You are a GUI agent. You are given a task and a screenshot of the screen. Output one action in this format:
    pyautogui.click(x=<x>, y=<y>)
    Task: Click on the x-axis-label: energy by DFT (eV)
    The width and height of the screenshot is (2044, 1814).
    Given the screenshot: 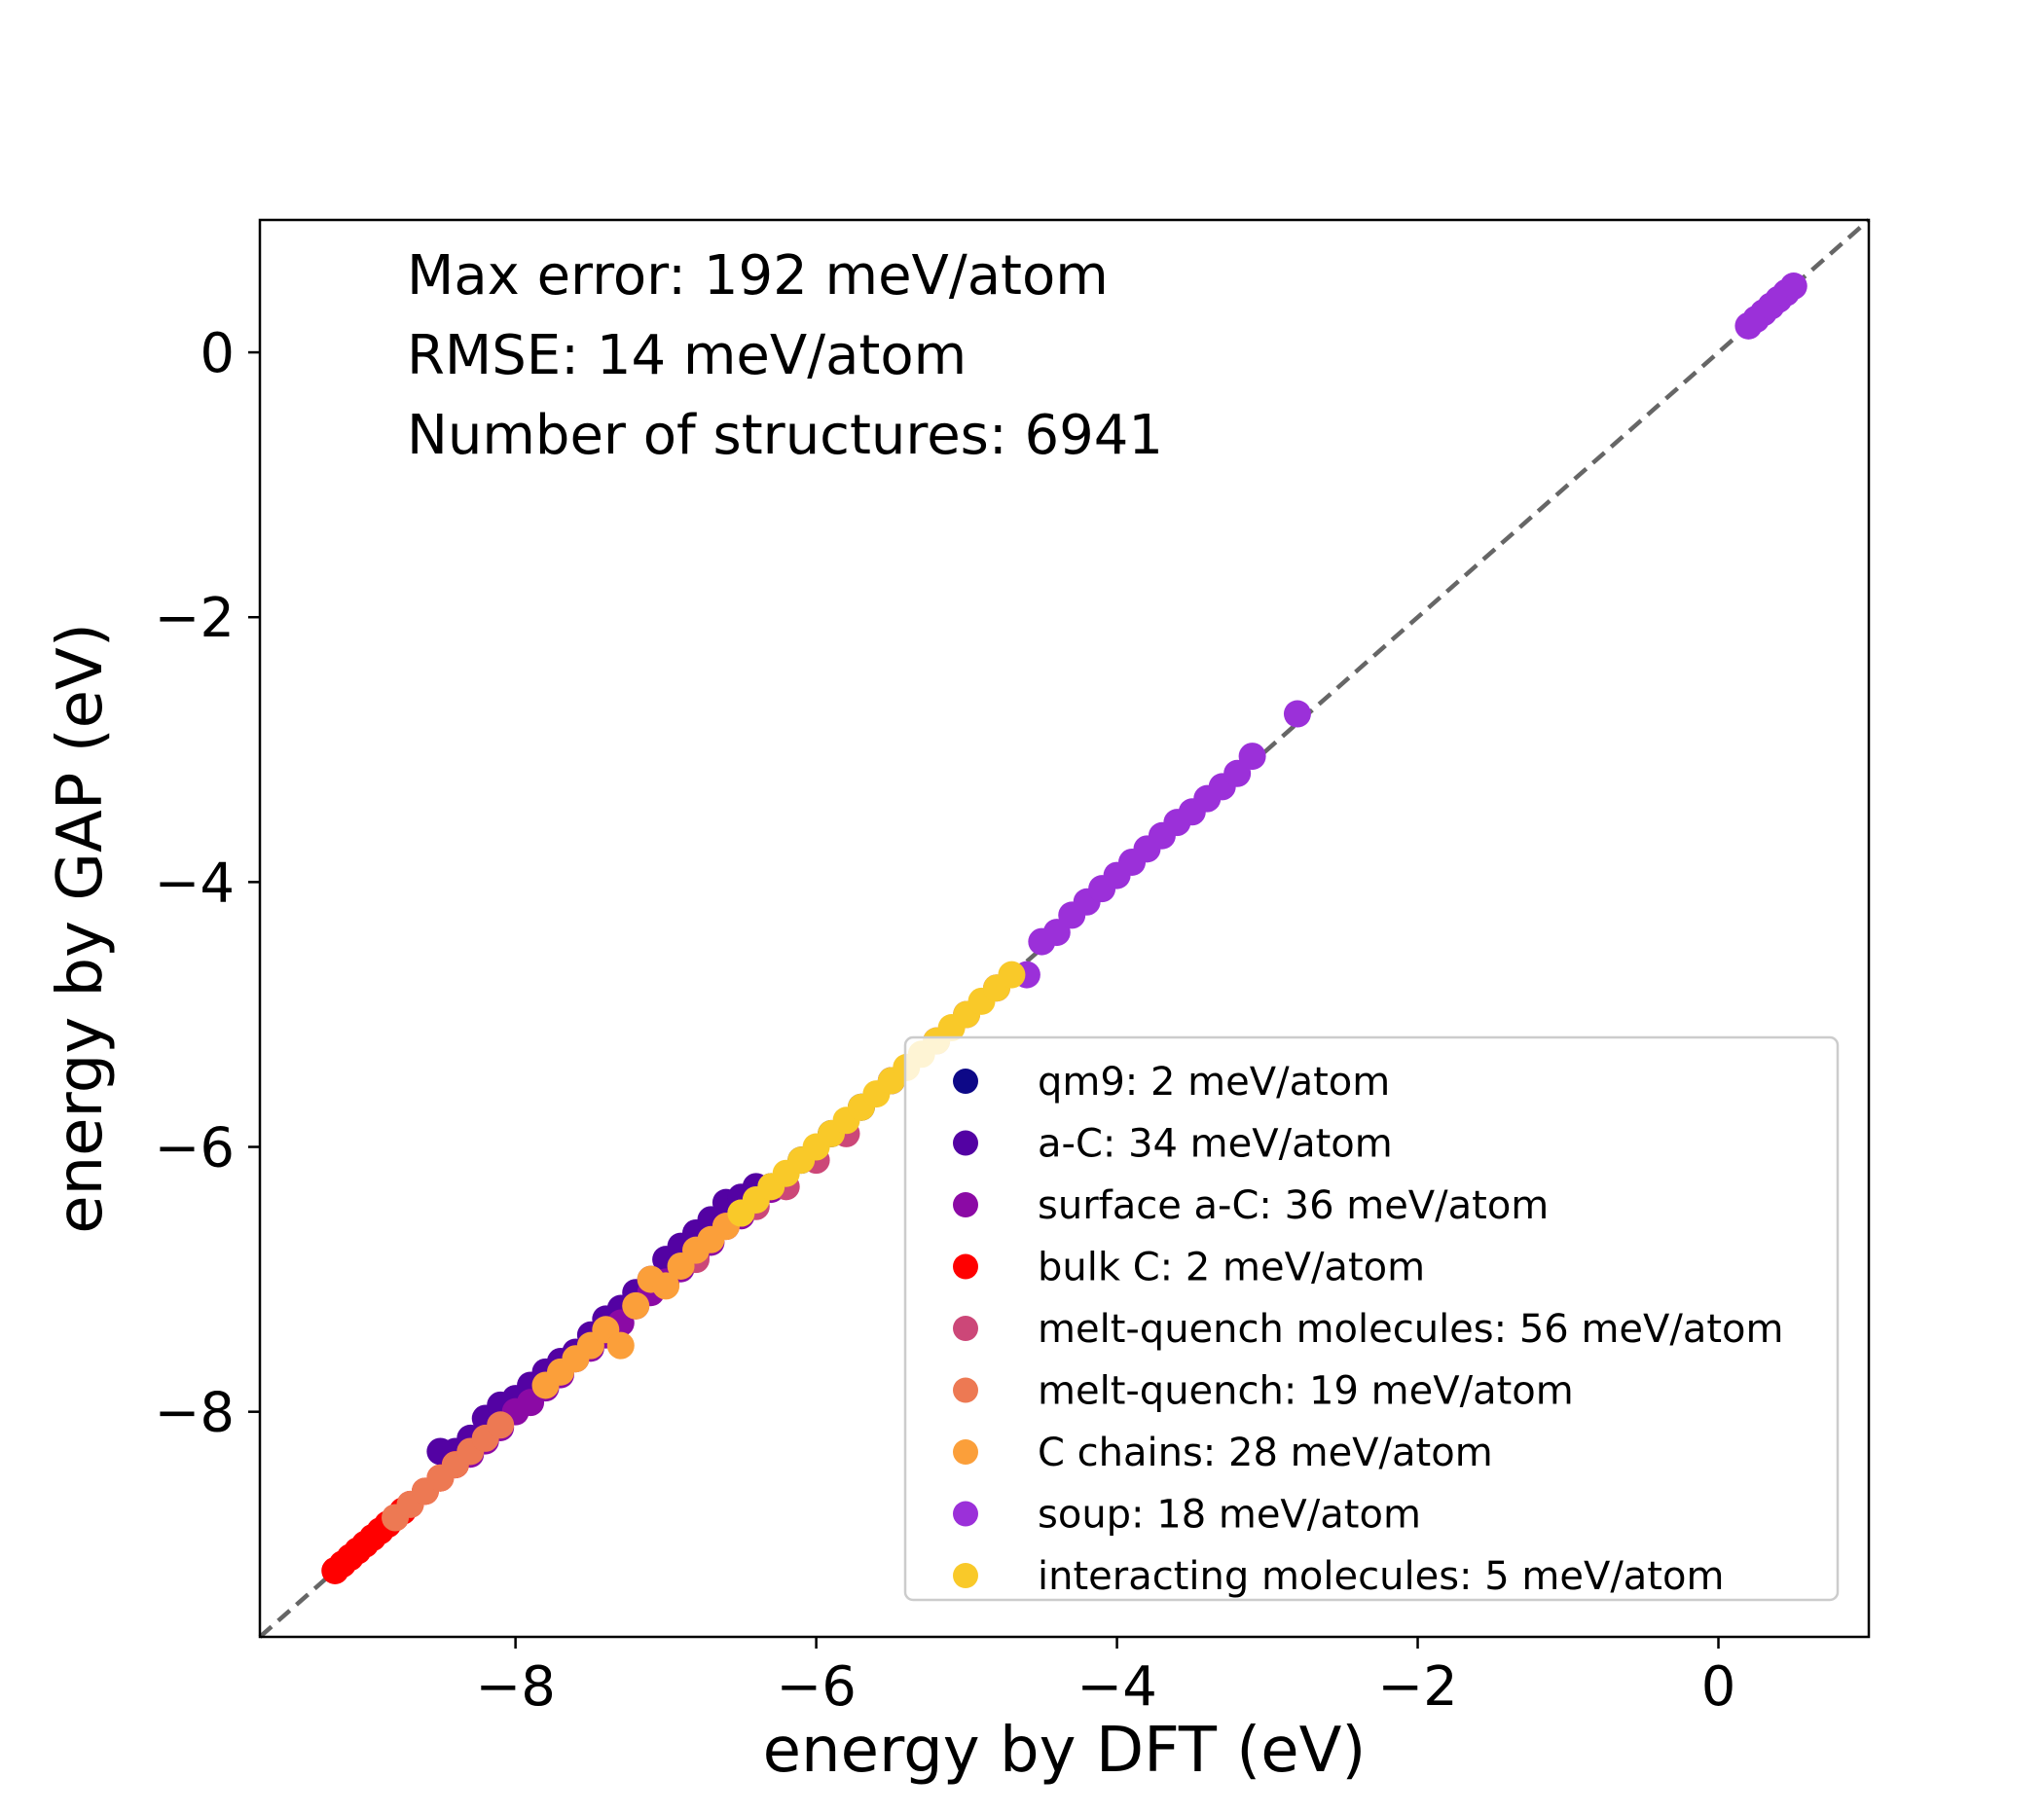 What is the action you would take?
    pyautogui.click(x=1065, y=1751)
    